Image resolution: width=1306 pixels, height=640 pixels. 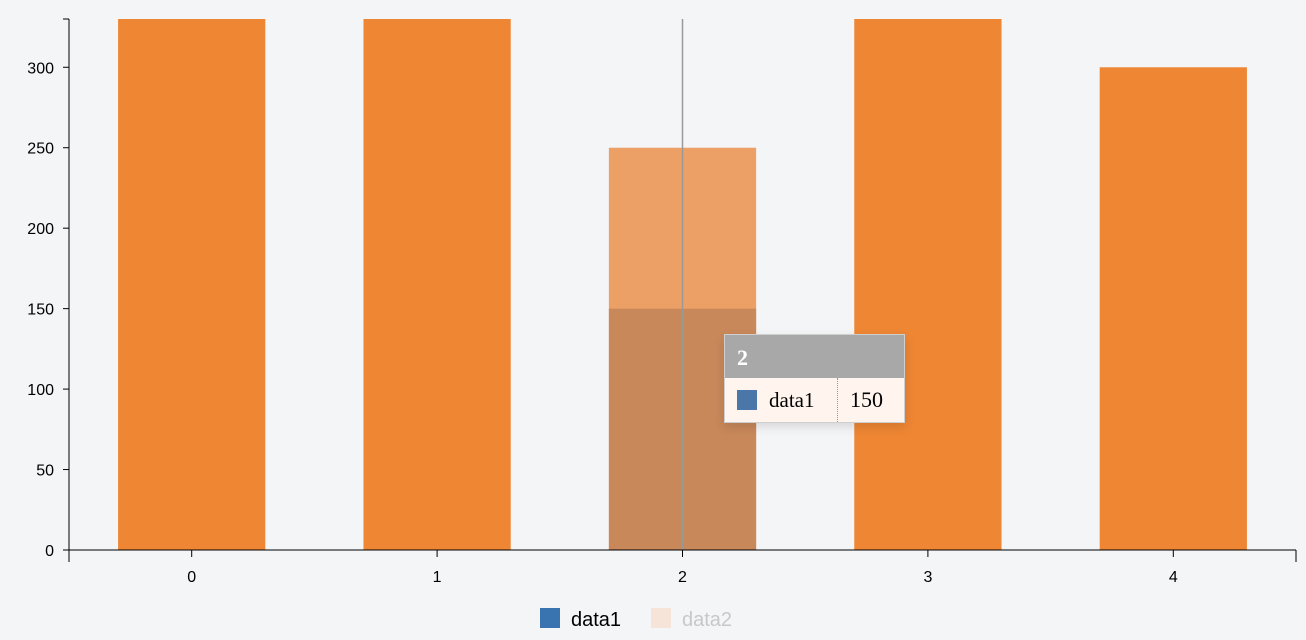 I want to click on tooltip-series-name: data1, so click(x=792, y=399).